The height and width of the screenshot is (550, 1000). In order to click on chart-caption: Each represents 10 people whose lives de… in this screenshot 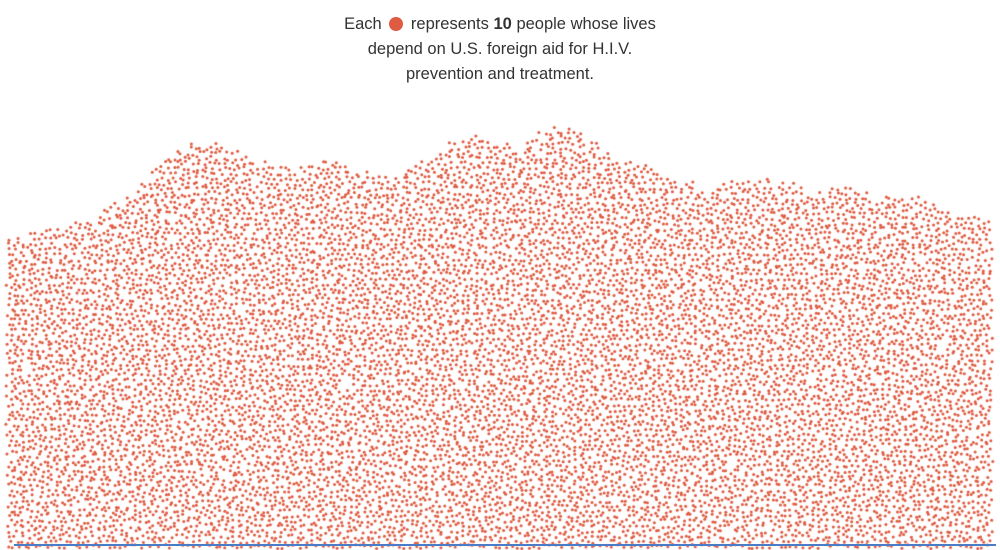, I will do `click(500, 49)`.